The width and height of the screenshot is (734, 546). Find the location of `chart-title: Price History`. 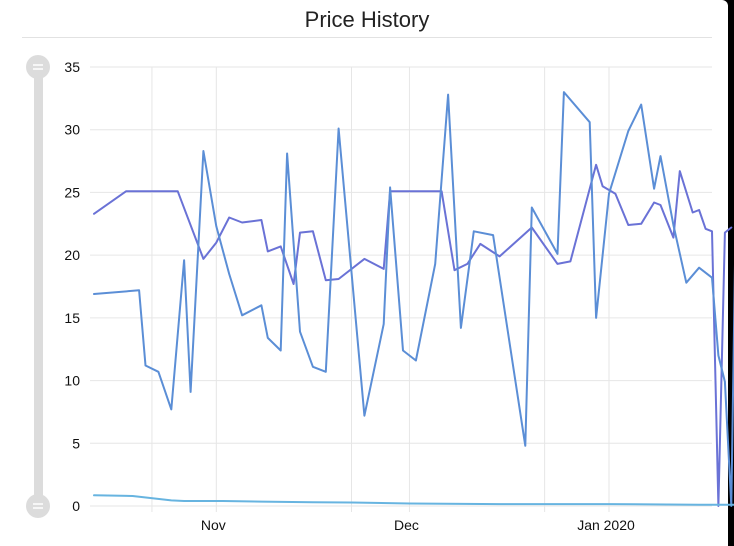

chart-title: Price History is located at coordinates (367, 19).